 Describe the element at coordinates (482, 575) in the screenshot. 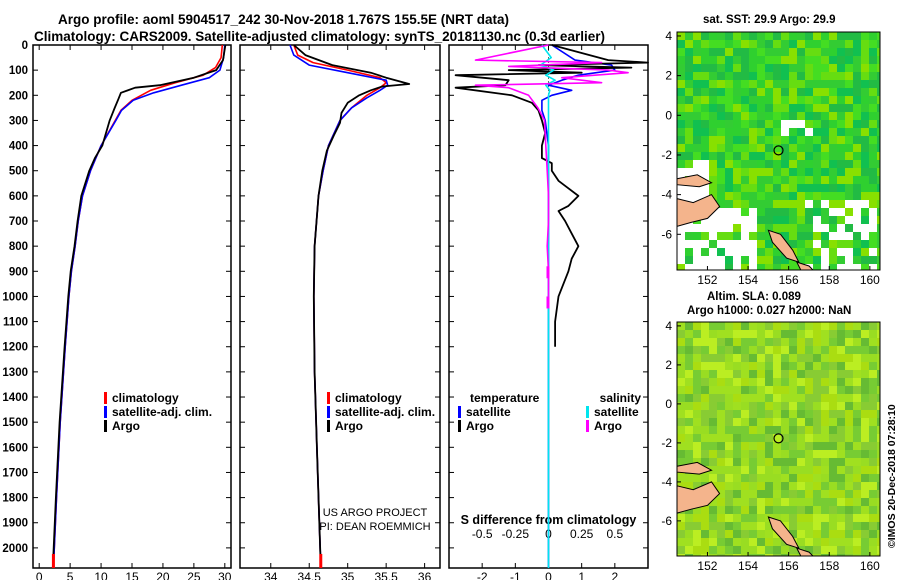

I see `difference-profile-xtick-label: -2` at that location.